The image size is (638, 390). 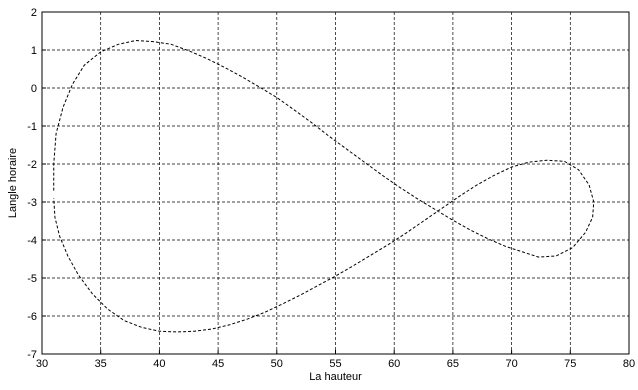 What do you see at coordinates (34, 89) in the screenshot?
I see `y-tick-label: 0` at bounding box center [34, 89].